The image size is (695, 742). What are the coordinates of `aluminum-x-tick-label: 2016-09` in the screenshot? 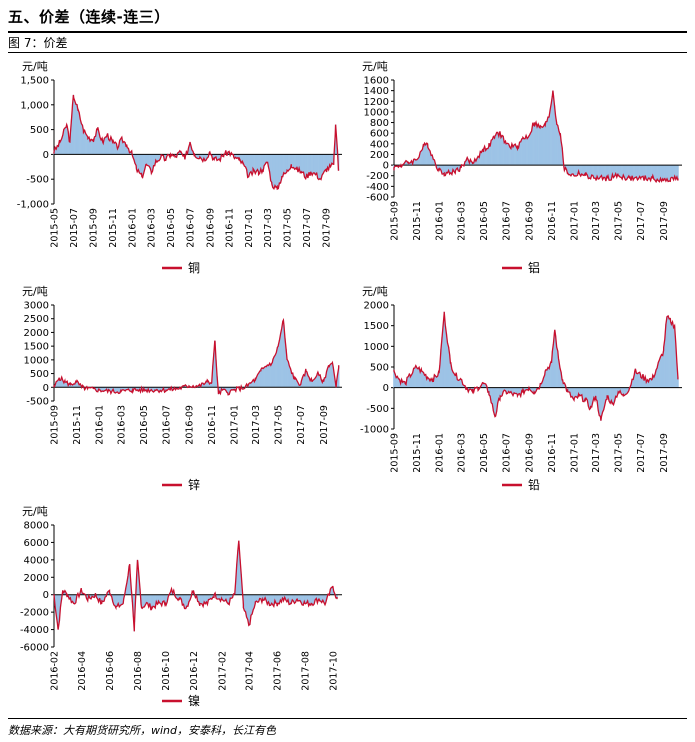 It's located at (529, 221).